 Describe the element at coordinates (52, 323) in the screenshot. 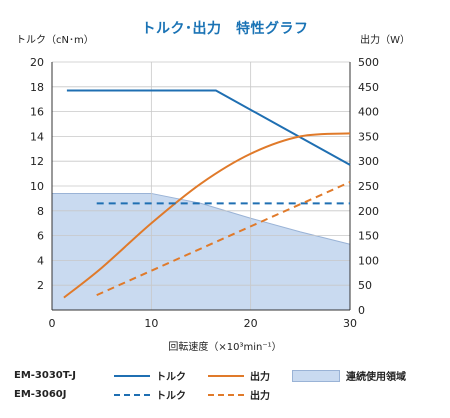

I see `x-tick-label: 0` at that location.